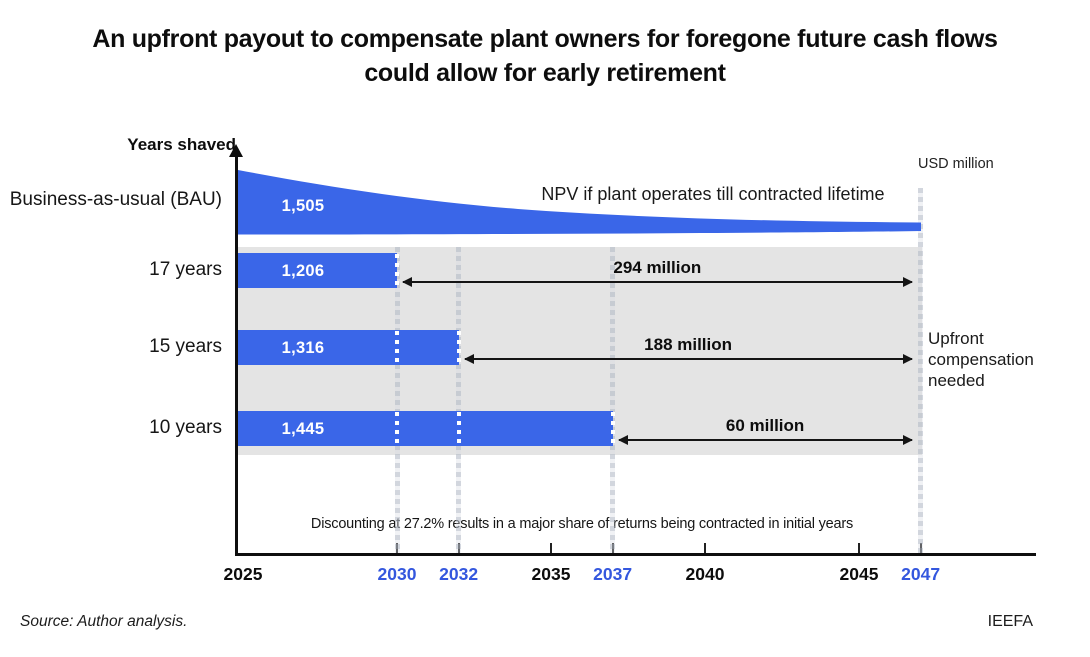 This screenshot has width=1090, height=657. What do you see at coordinates (921, 574) in the screenshot?
I see `x-tick-label-2047: 2047` at bounding box center [921, 574].